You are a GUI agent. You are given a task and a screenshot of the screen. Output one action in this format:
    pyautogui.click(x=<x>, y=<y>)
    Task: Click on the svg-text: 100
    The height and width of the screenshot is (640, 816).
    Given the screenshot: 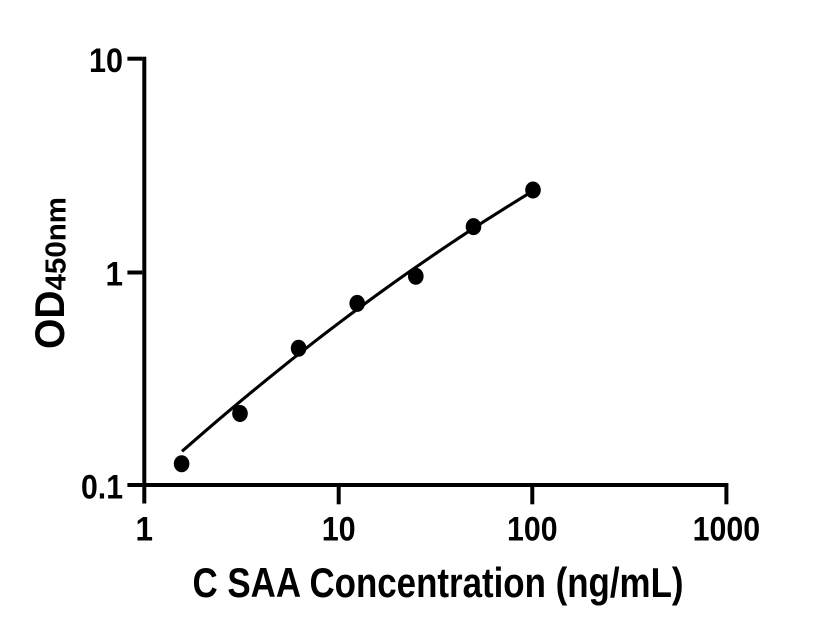 What is the action you would take?
    pyautogui.click(x=532, y=530)
    